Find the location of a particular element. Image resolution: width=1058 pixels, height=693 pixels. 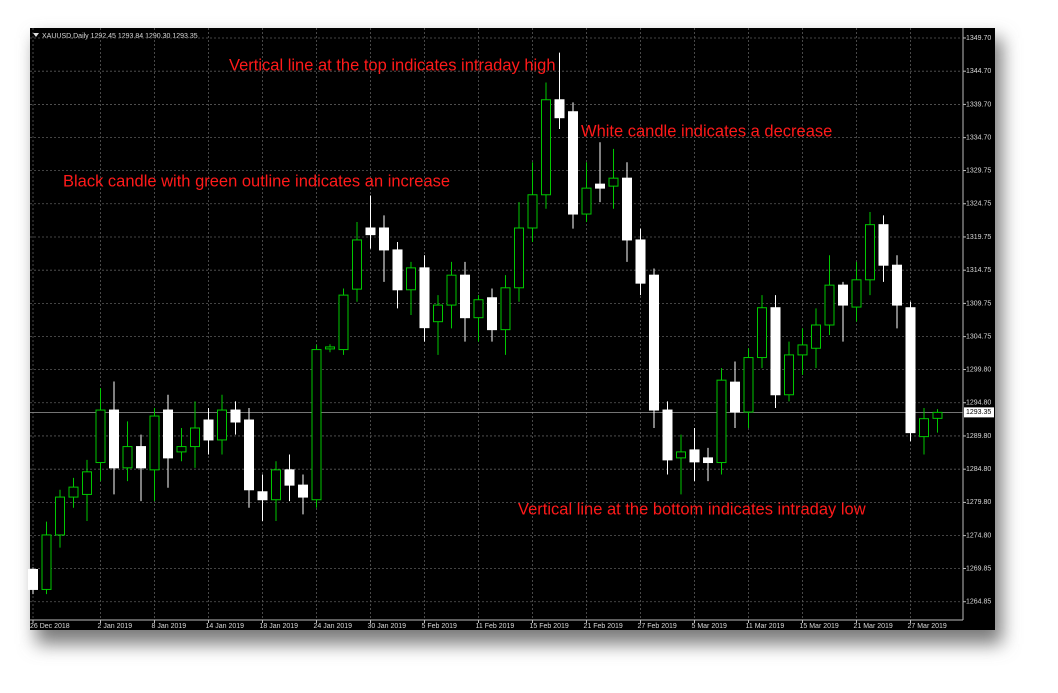

y-tick-label: 1269.85 is located at coordinates (978, 568).